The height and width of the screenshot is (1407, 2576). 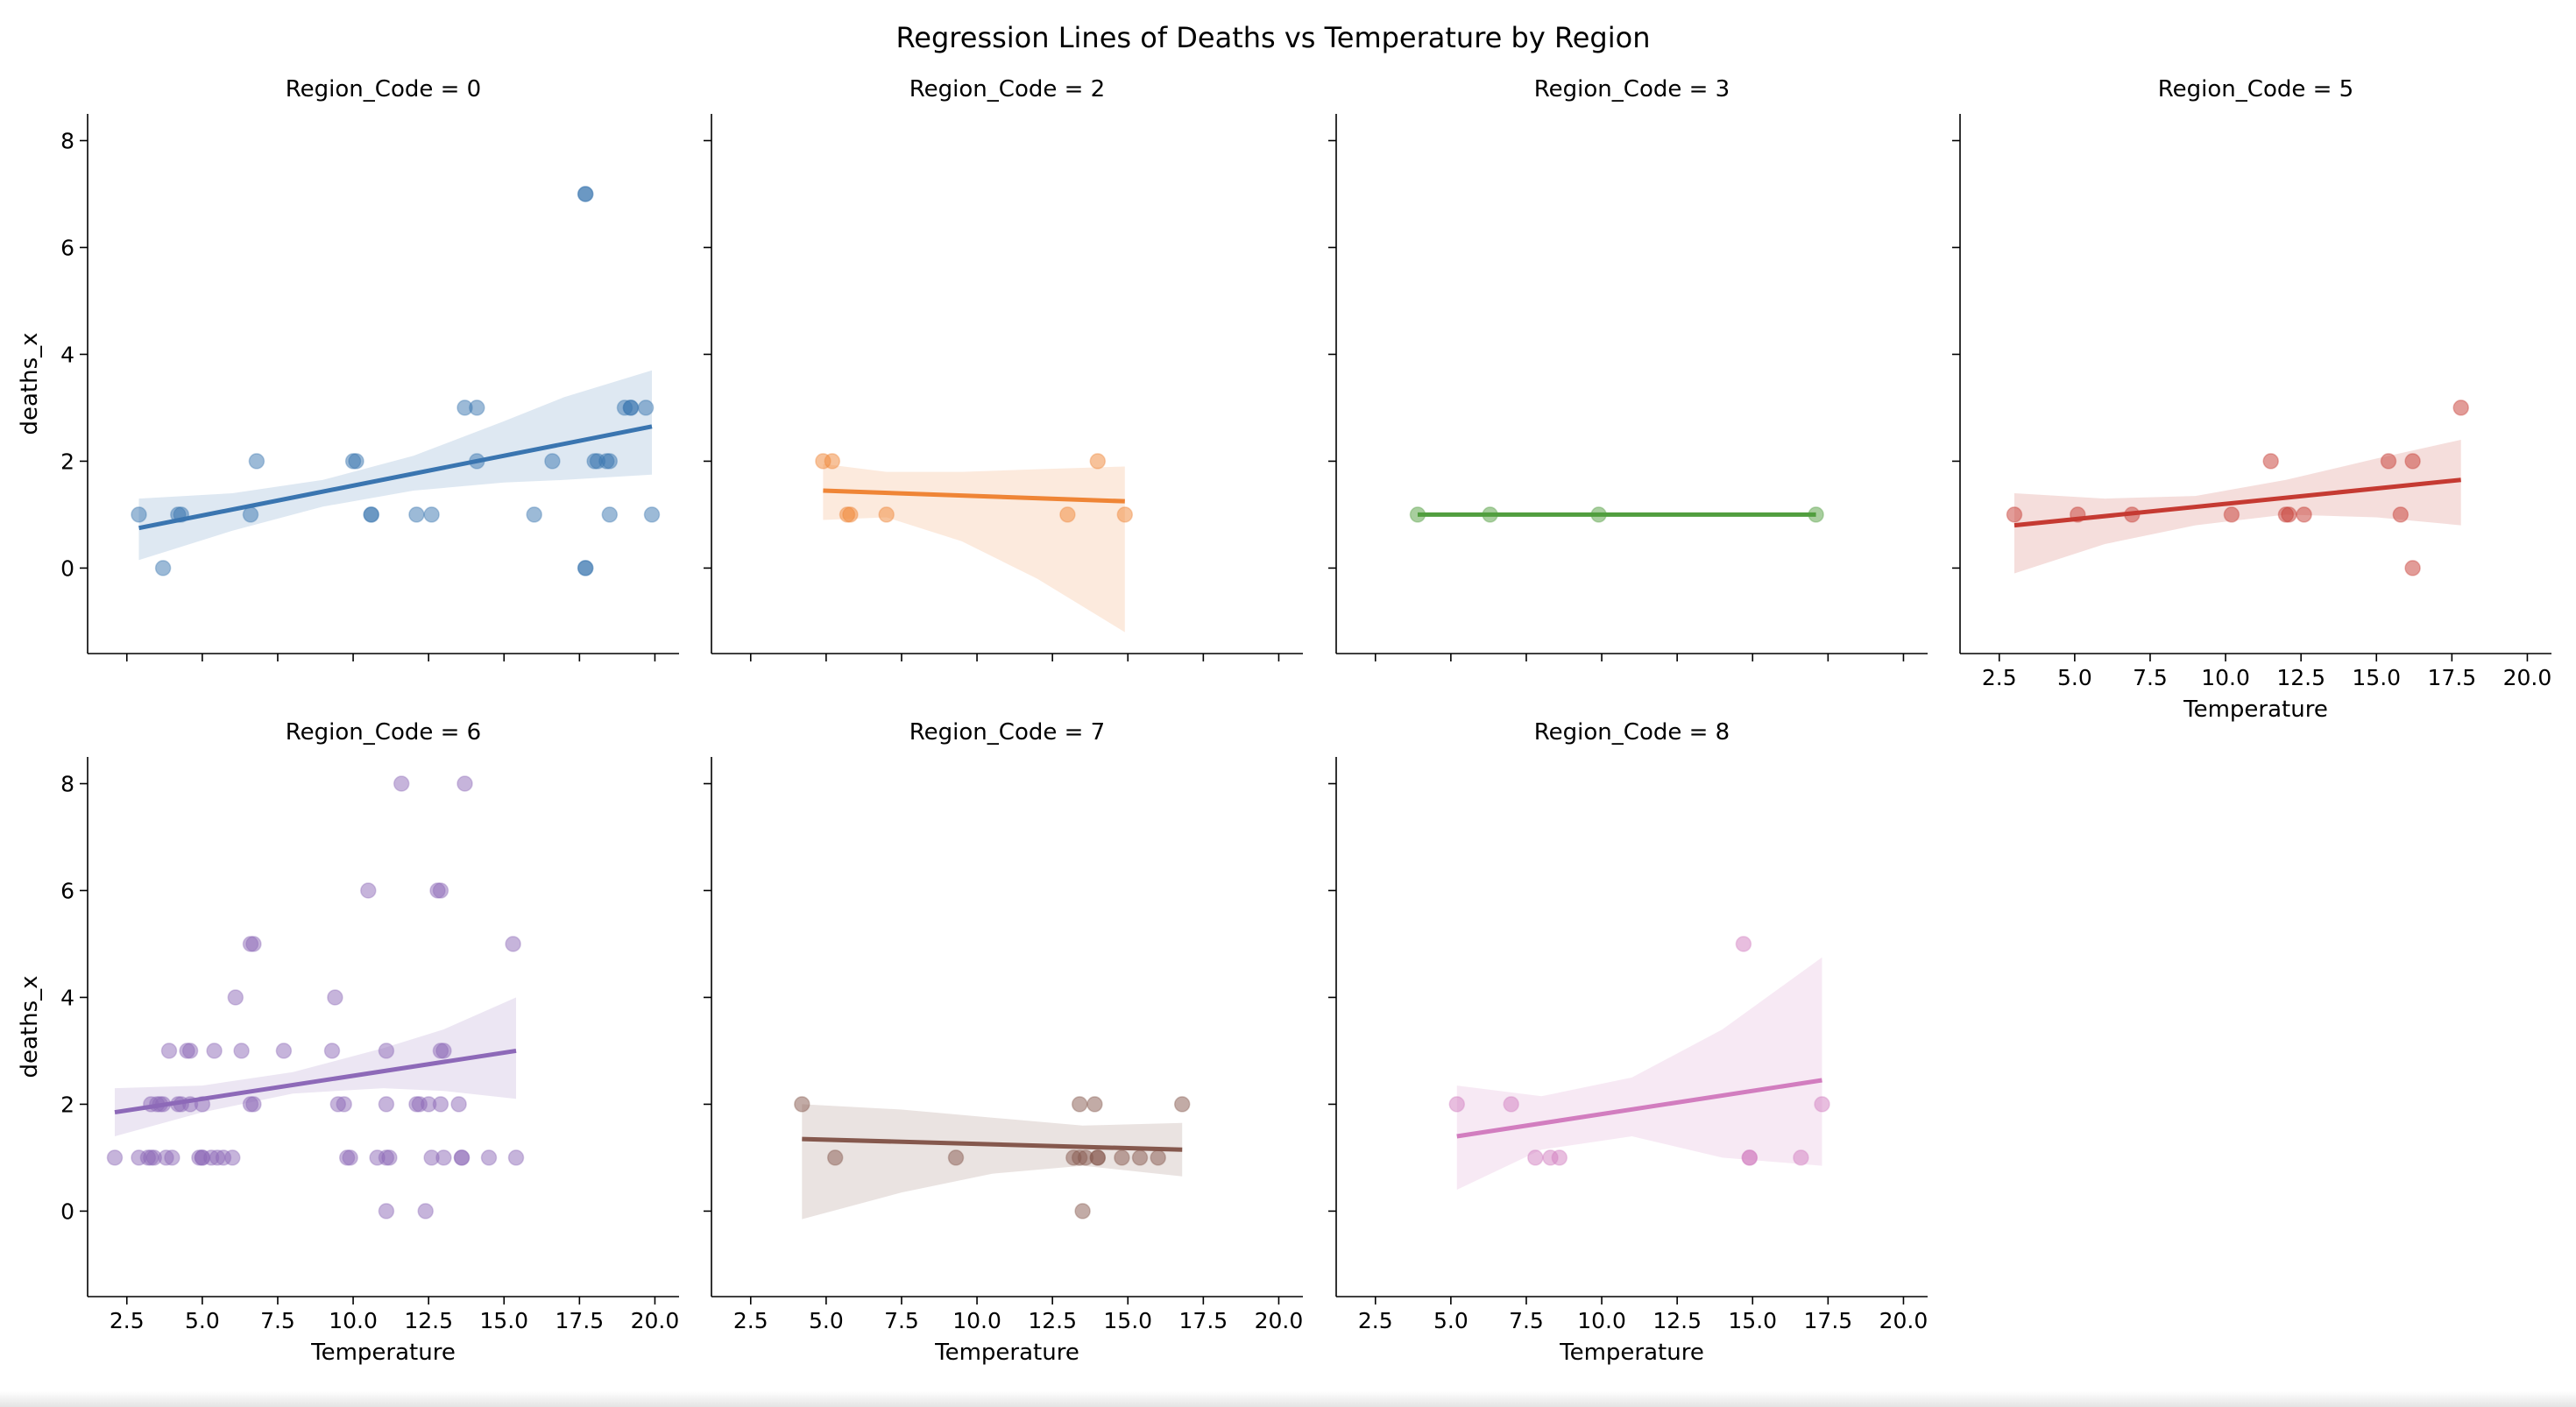 What do you see at coordinates (1007, 89) in the screenshot?
I see `panel-title: Region_Code = 2` at bounding box center [1007, 89].